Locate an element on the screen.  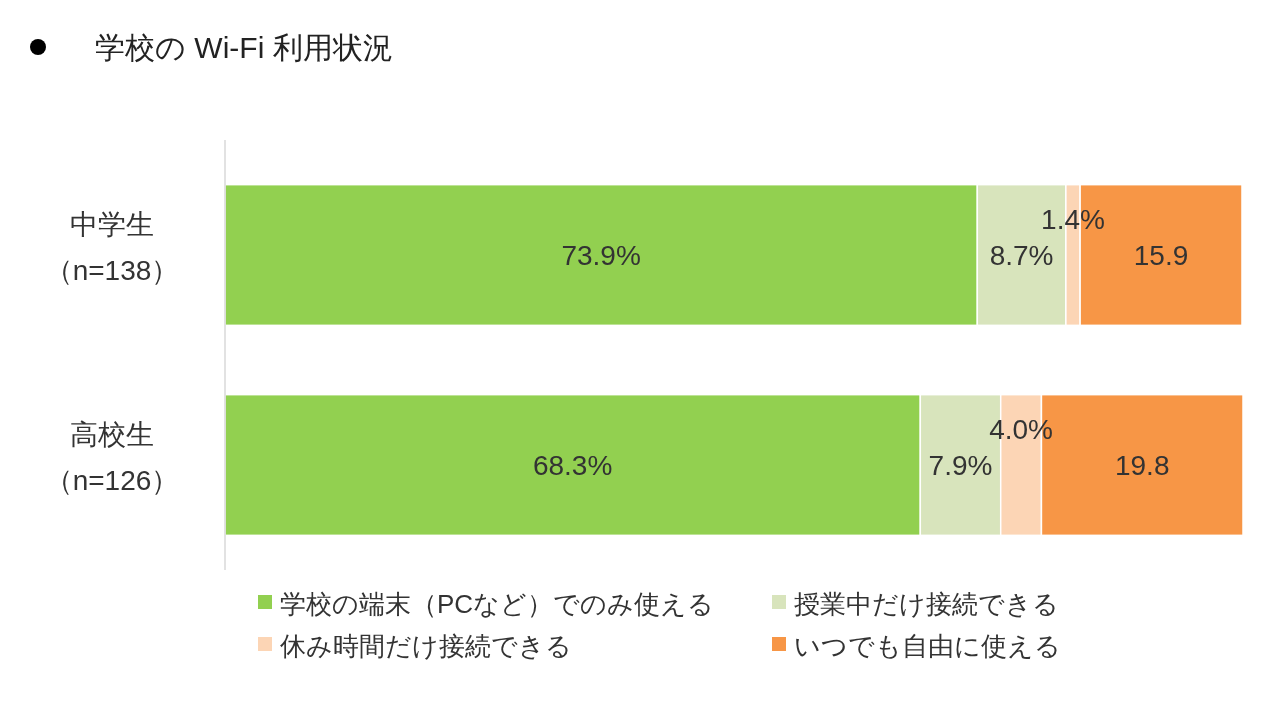
data-label: 73.9% is located at coordinates (601, 255).